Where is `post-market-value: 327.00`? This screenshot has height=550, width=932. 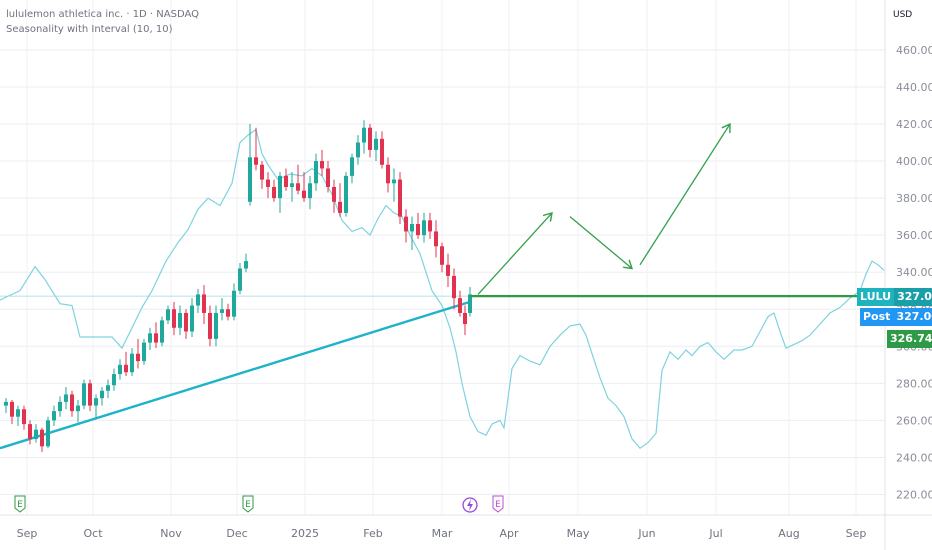
post-market-value: 327.00 is located at coordinates (912, 317).